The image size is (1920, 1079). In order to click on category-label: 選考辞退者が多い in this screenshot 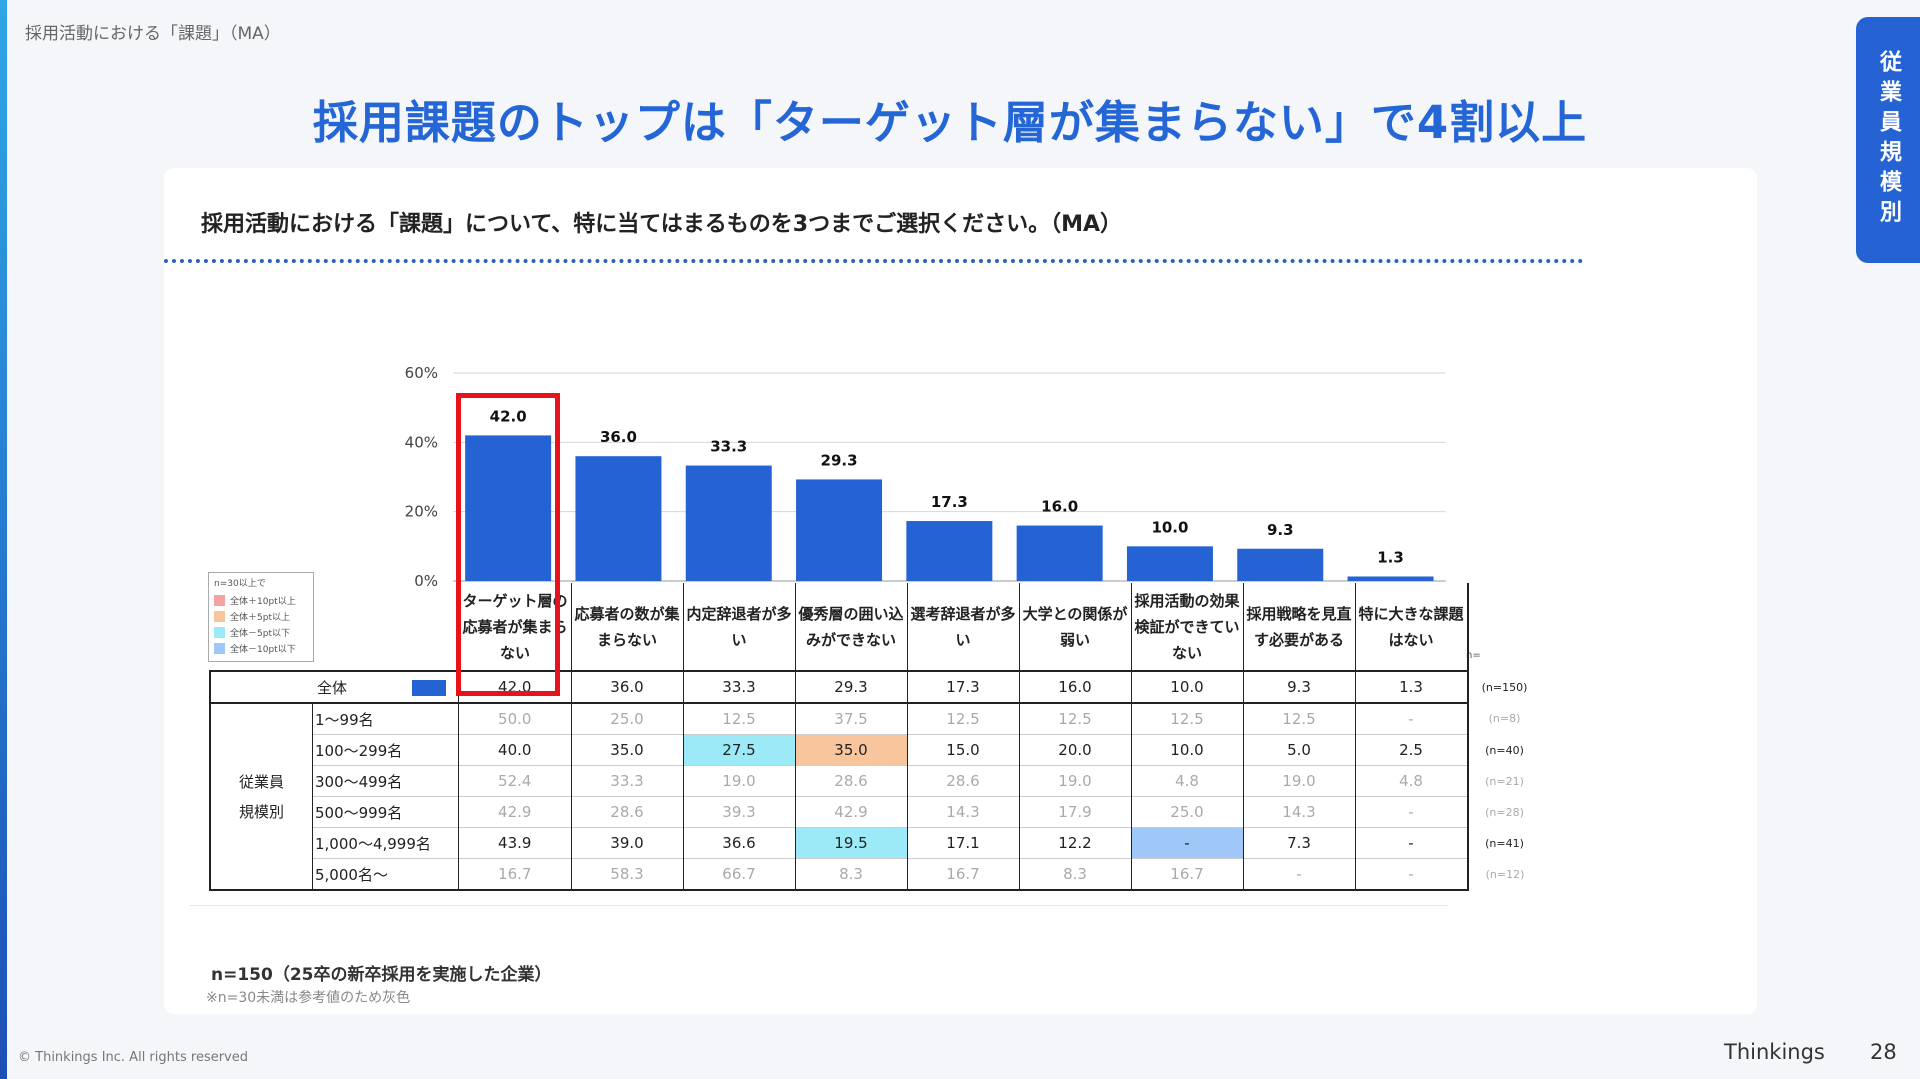, I will do `click(962, 627)`.